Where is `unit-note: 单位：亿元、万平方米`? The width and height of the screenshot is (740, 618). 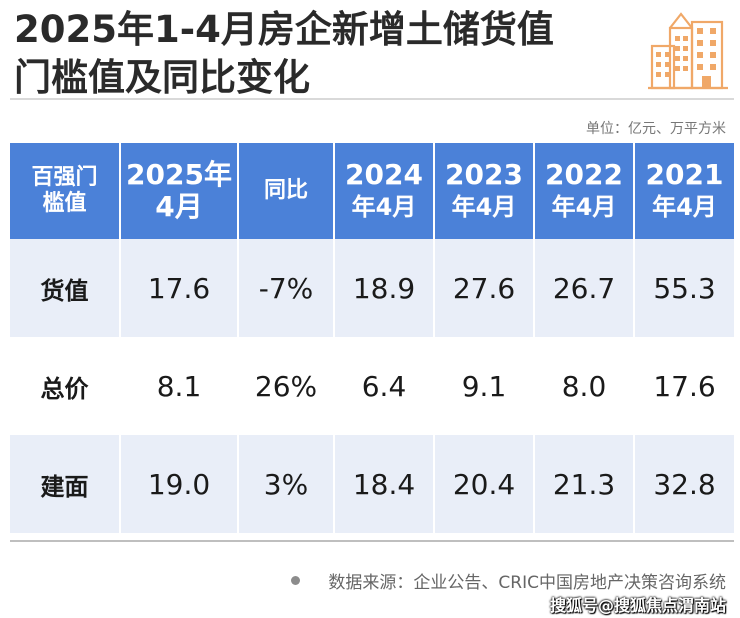
unit-note: 单位：亿元、万平方米 is located at coordinates (656, 129).